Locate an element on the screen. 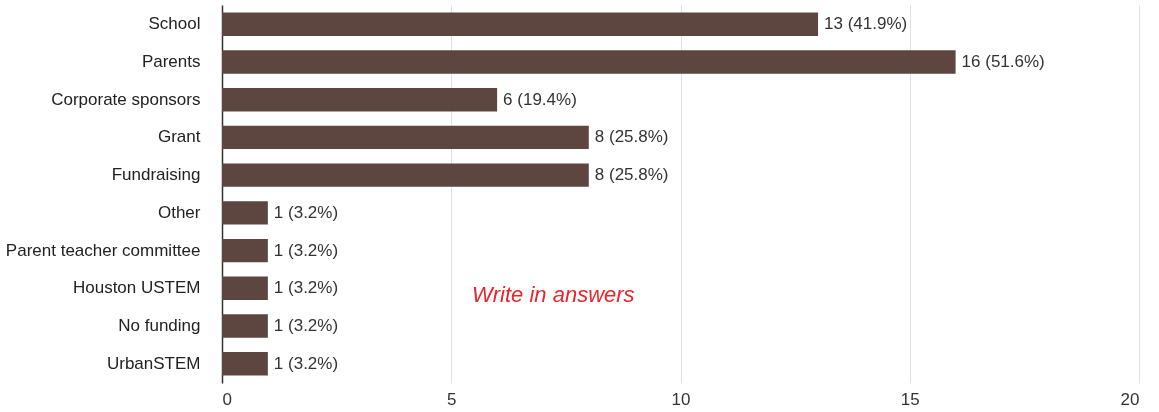 Image resolution: width=1159 pixels, height=412 pixels. y-tick-label: Parent teacher committee is located at coordinates (103, 250).